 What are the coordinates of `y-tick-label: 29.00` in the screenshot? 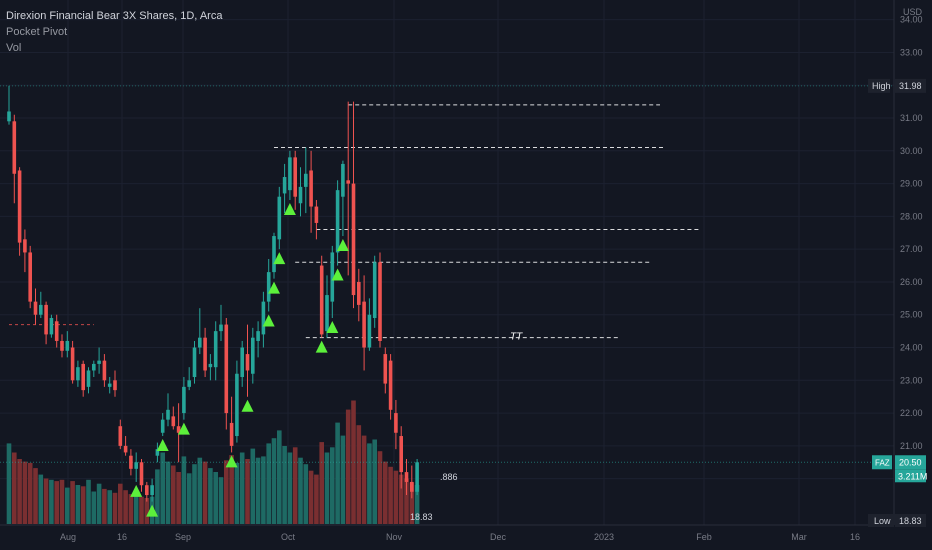 It's located at (911, 184).